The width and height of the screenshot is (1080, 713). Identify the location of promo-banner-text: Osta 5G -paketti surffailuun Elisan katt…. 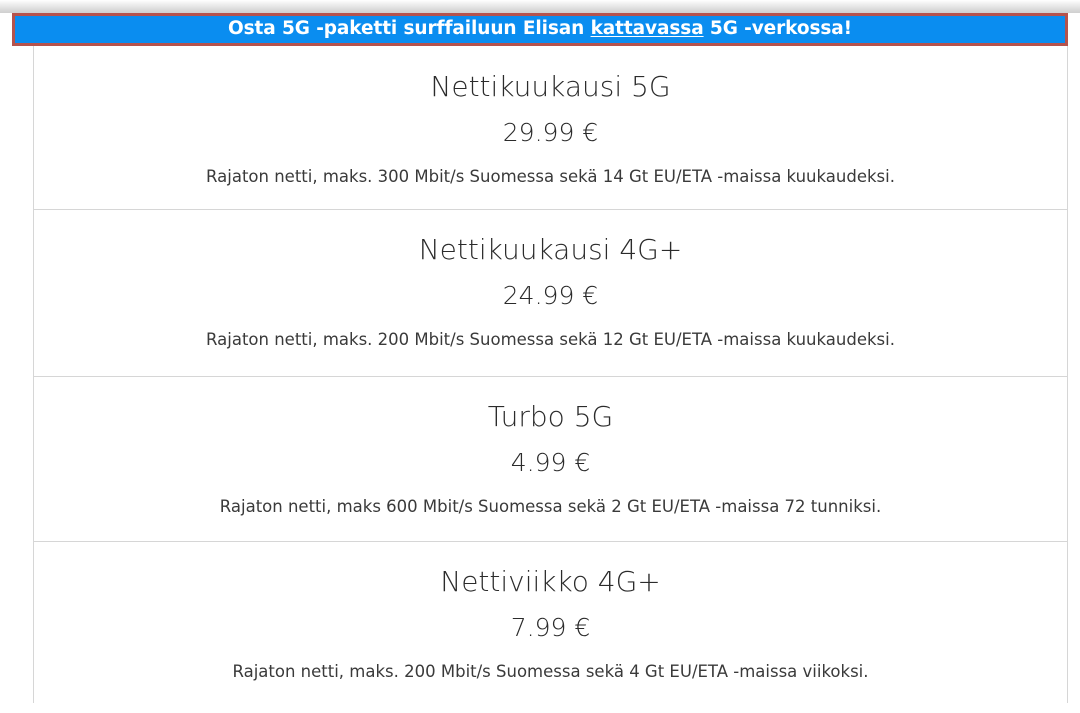
(540, 29).